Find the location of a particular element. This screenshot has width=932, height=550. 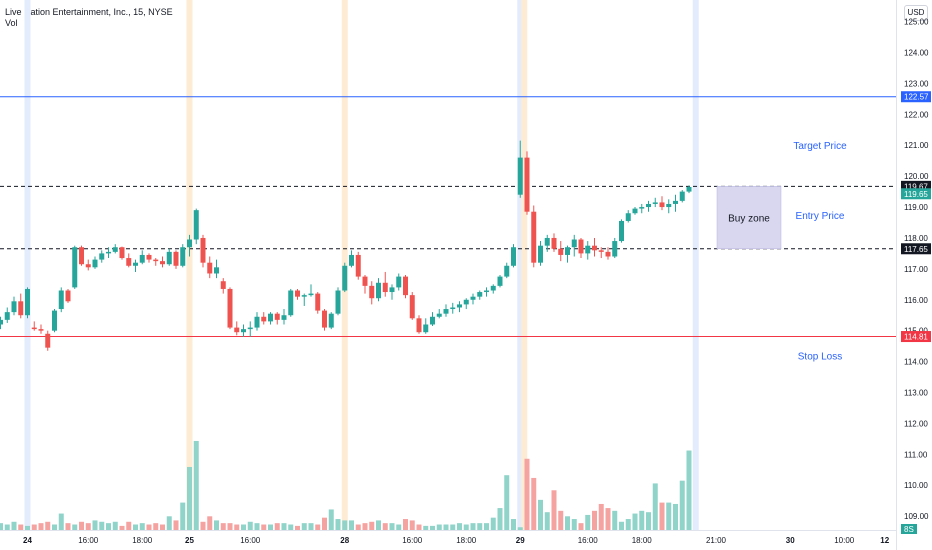

price-tick-label: 124.00 is located at coordinates (916, 53).